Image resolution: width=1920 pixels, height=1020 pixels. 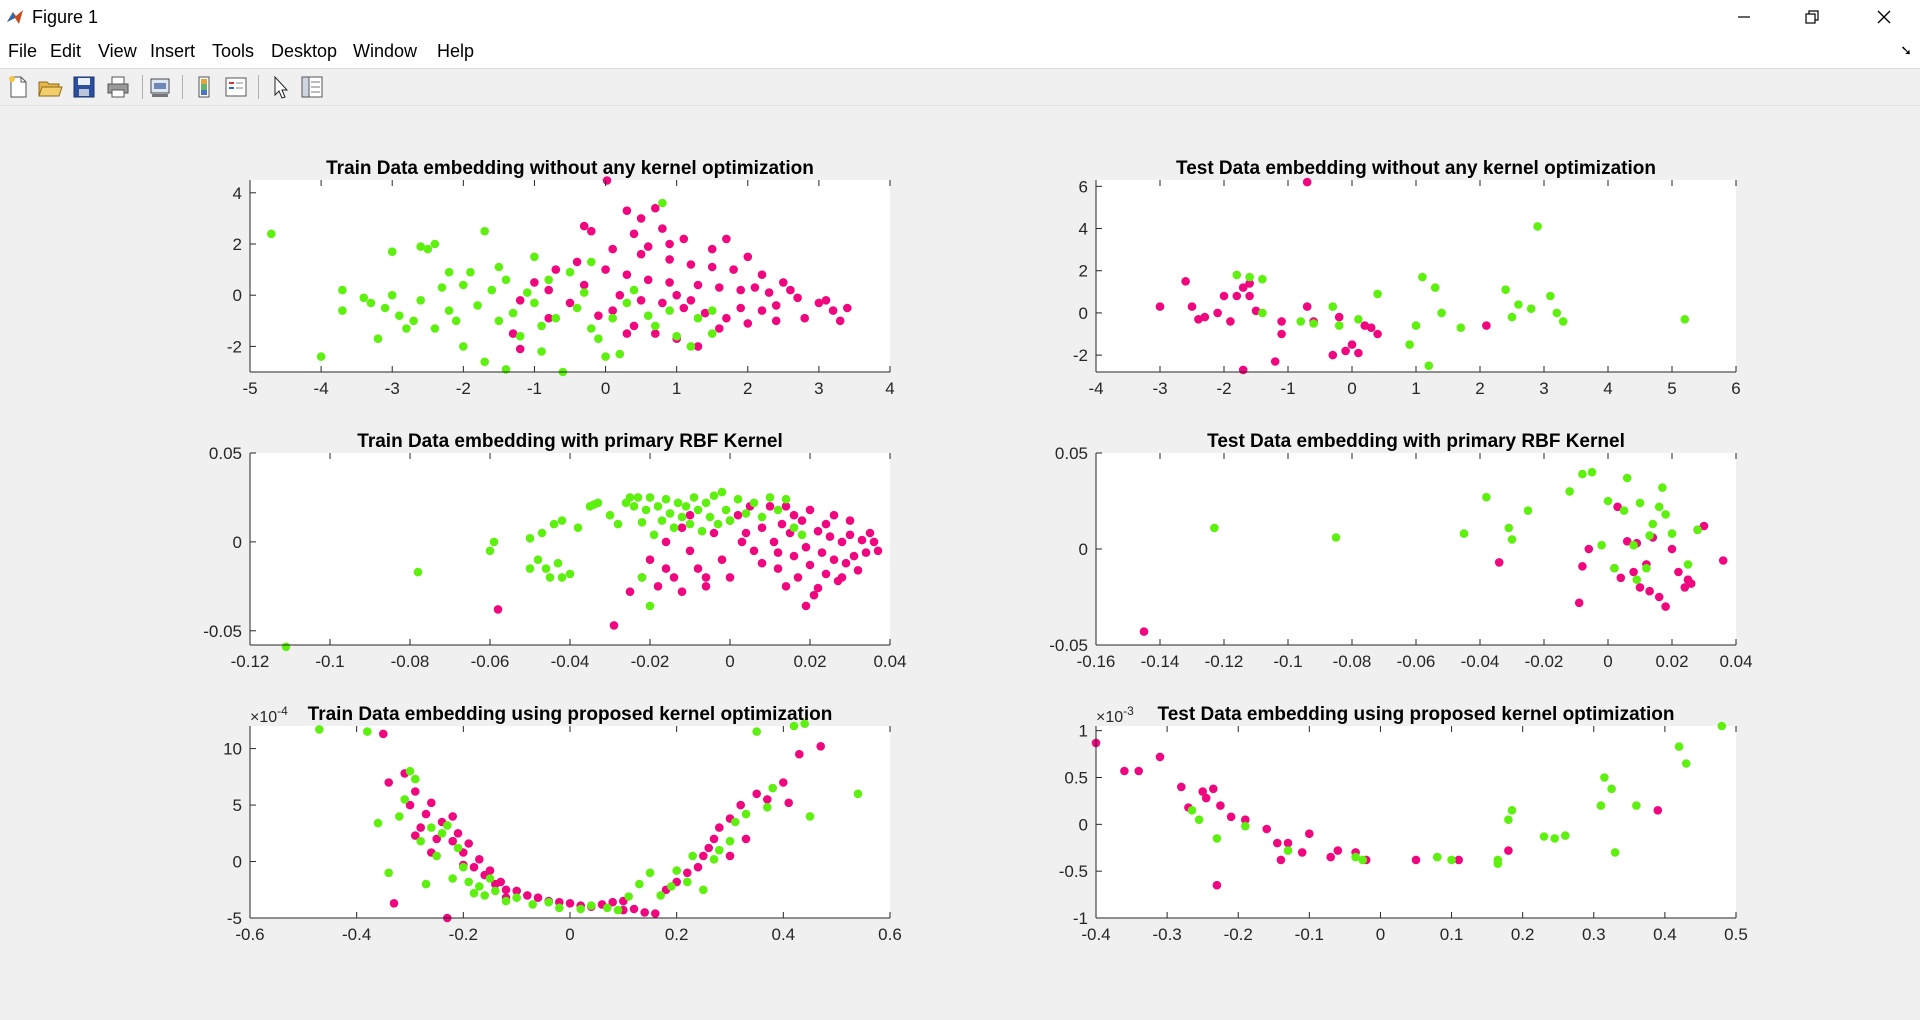 What do you see at coordinates (117, 51) in the screenshot?
I see `menu-view: View` at bounding box center [117, 51].